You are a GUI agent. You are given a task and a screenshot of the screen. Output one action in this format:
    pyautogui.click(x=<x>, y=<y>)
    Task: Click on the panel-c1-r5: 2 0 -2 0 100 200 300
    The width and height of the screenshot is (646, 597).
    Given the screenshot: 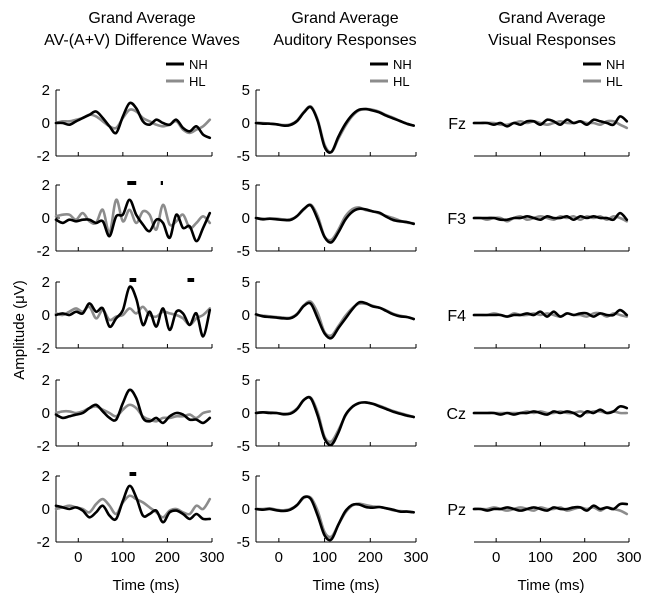 What is the action you would take?
    pyautogui.click(x=131, y=517)
    